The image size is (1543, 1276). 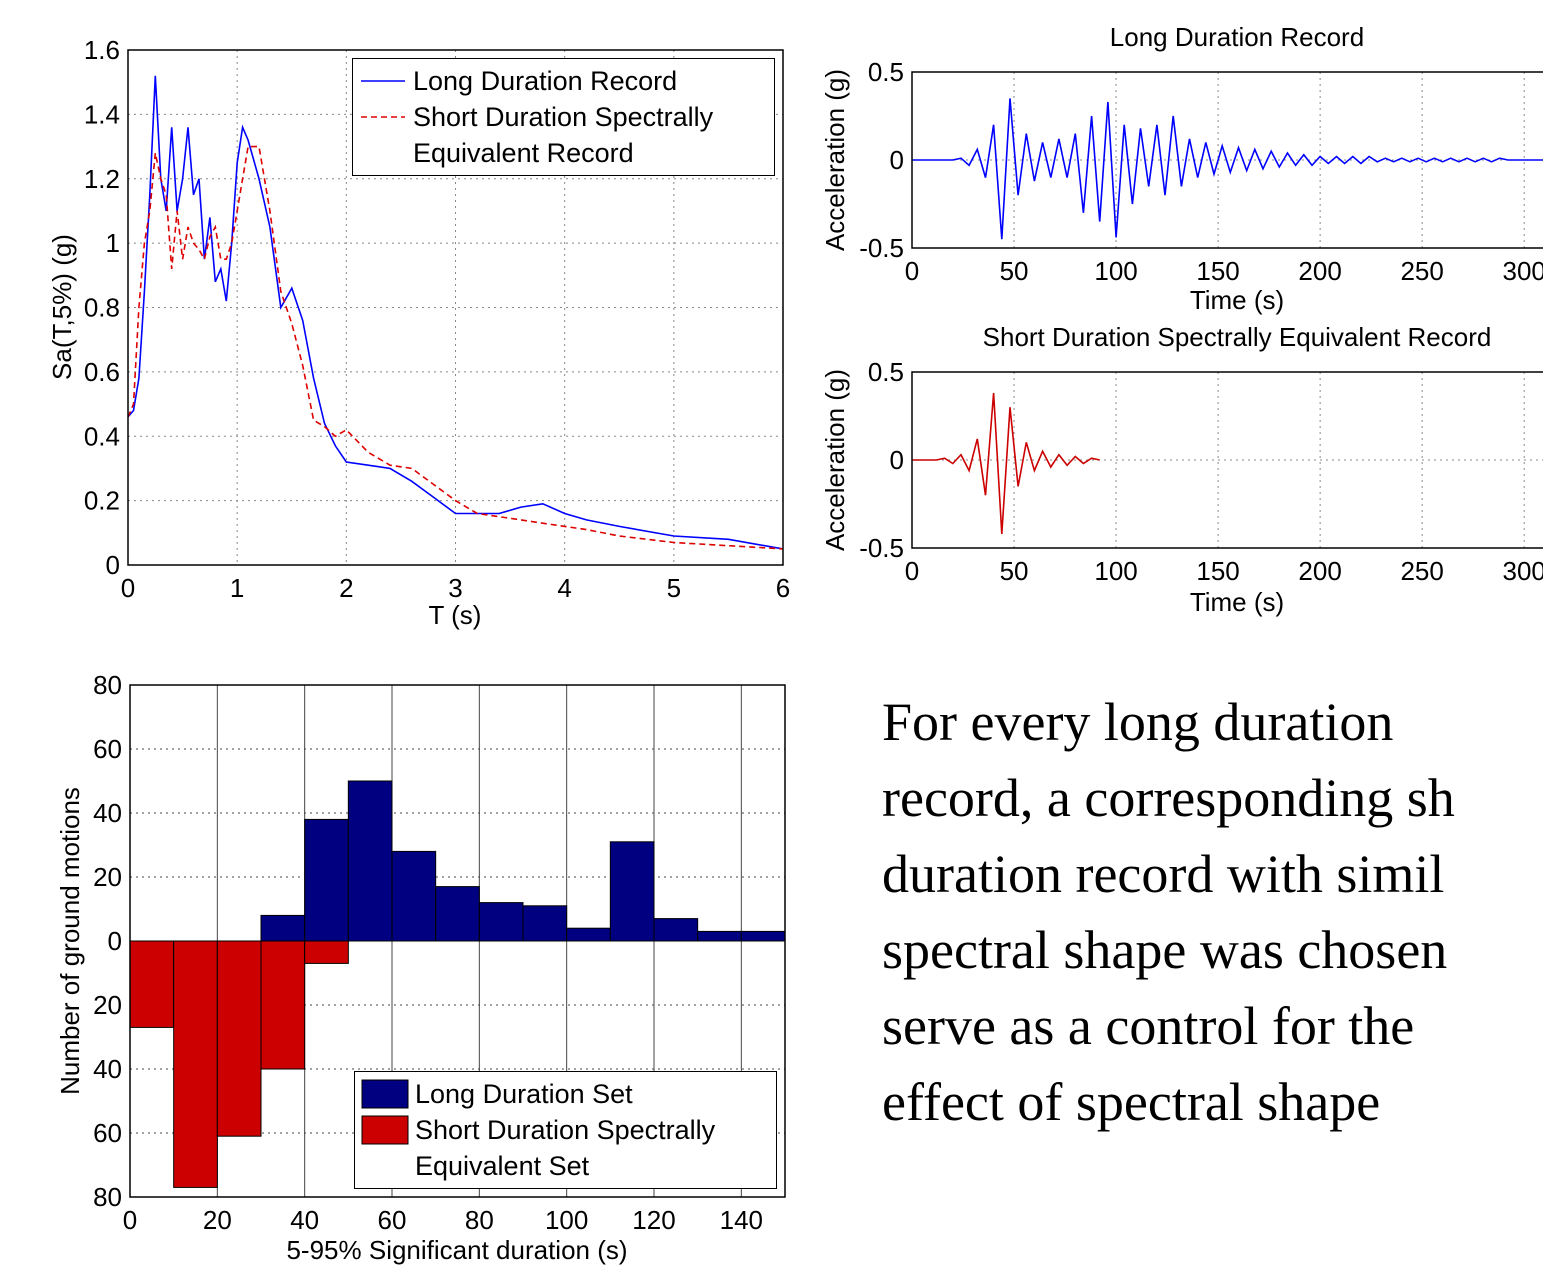 What do you see at coordinates (741, 1220) in the screenshot?
I see `x-tick-label: 140` at bounding box center [741, 1220].